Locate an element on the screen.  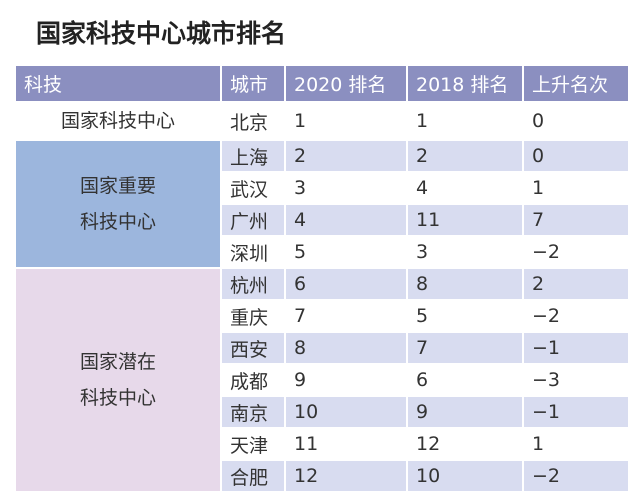
city: 深圳 is located at coordinates (253, 252).